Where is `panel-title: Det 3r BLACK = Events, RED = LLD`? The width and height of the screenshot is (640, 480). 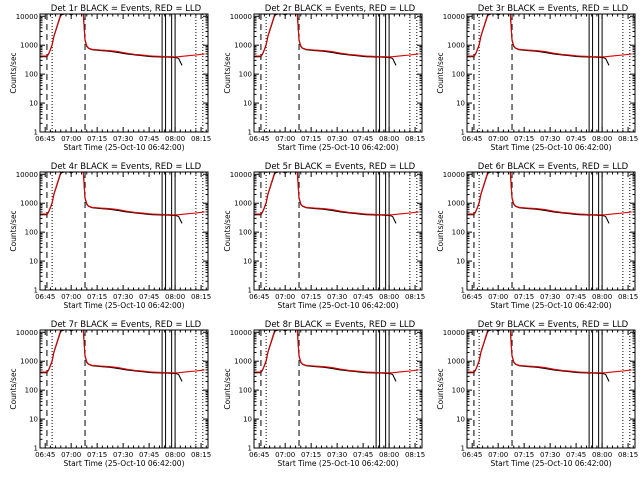 panel-title: Det 3r BLACK = Events, RED = LLD is located at coordinates (553, 9).